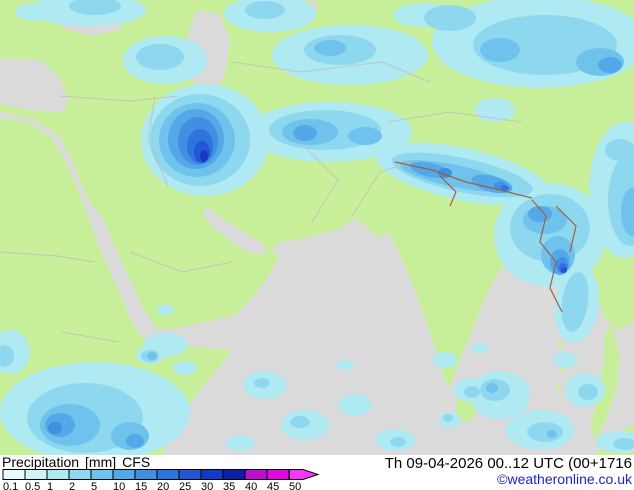 The height and width of the screenshot is (490, 634). I want to click on svg-text: 5, so click(94, 485).